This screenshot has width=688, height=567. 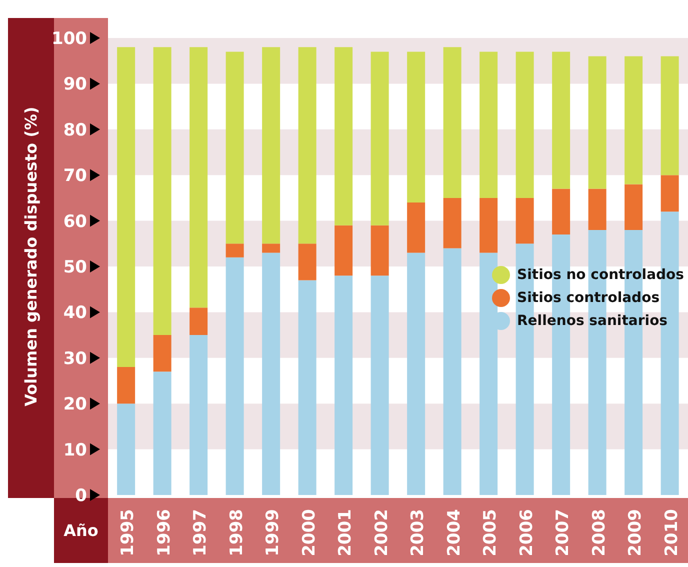 I want to click on x-tick-label: 2007, so click(x=563, y=532).